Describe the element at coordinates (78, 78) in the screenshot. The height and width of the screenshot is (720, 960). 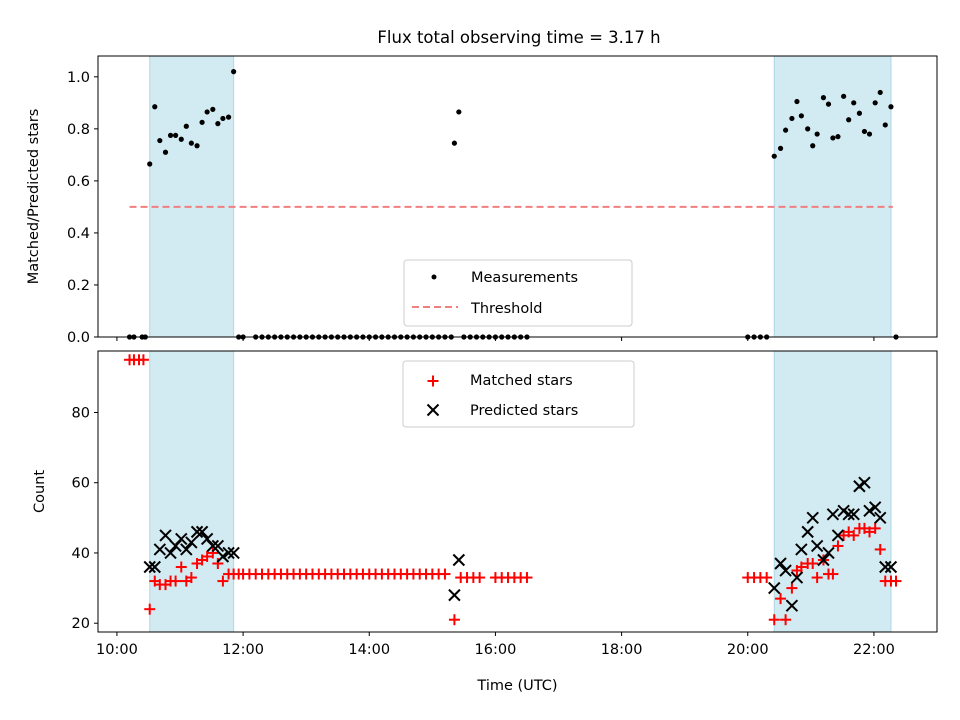
I see `y-tick-label: 1.0` at that location.